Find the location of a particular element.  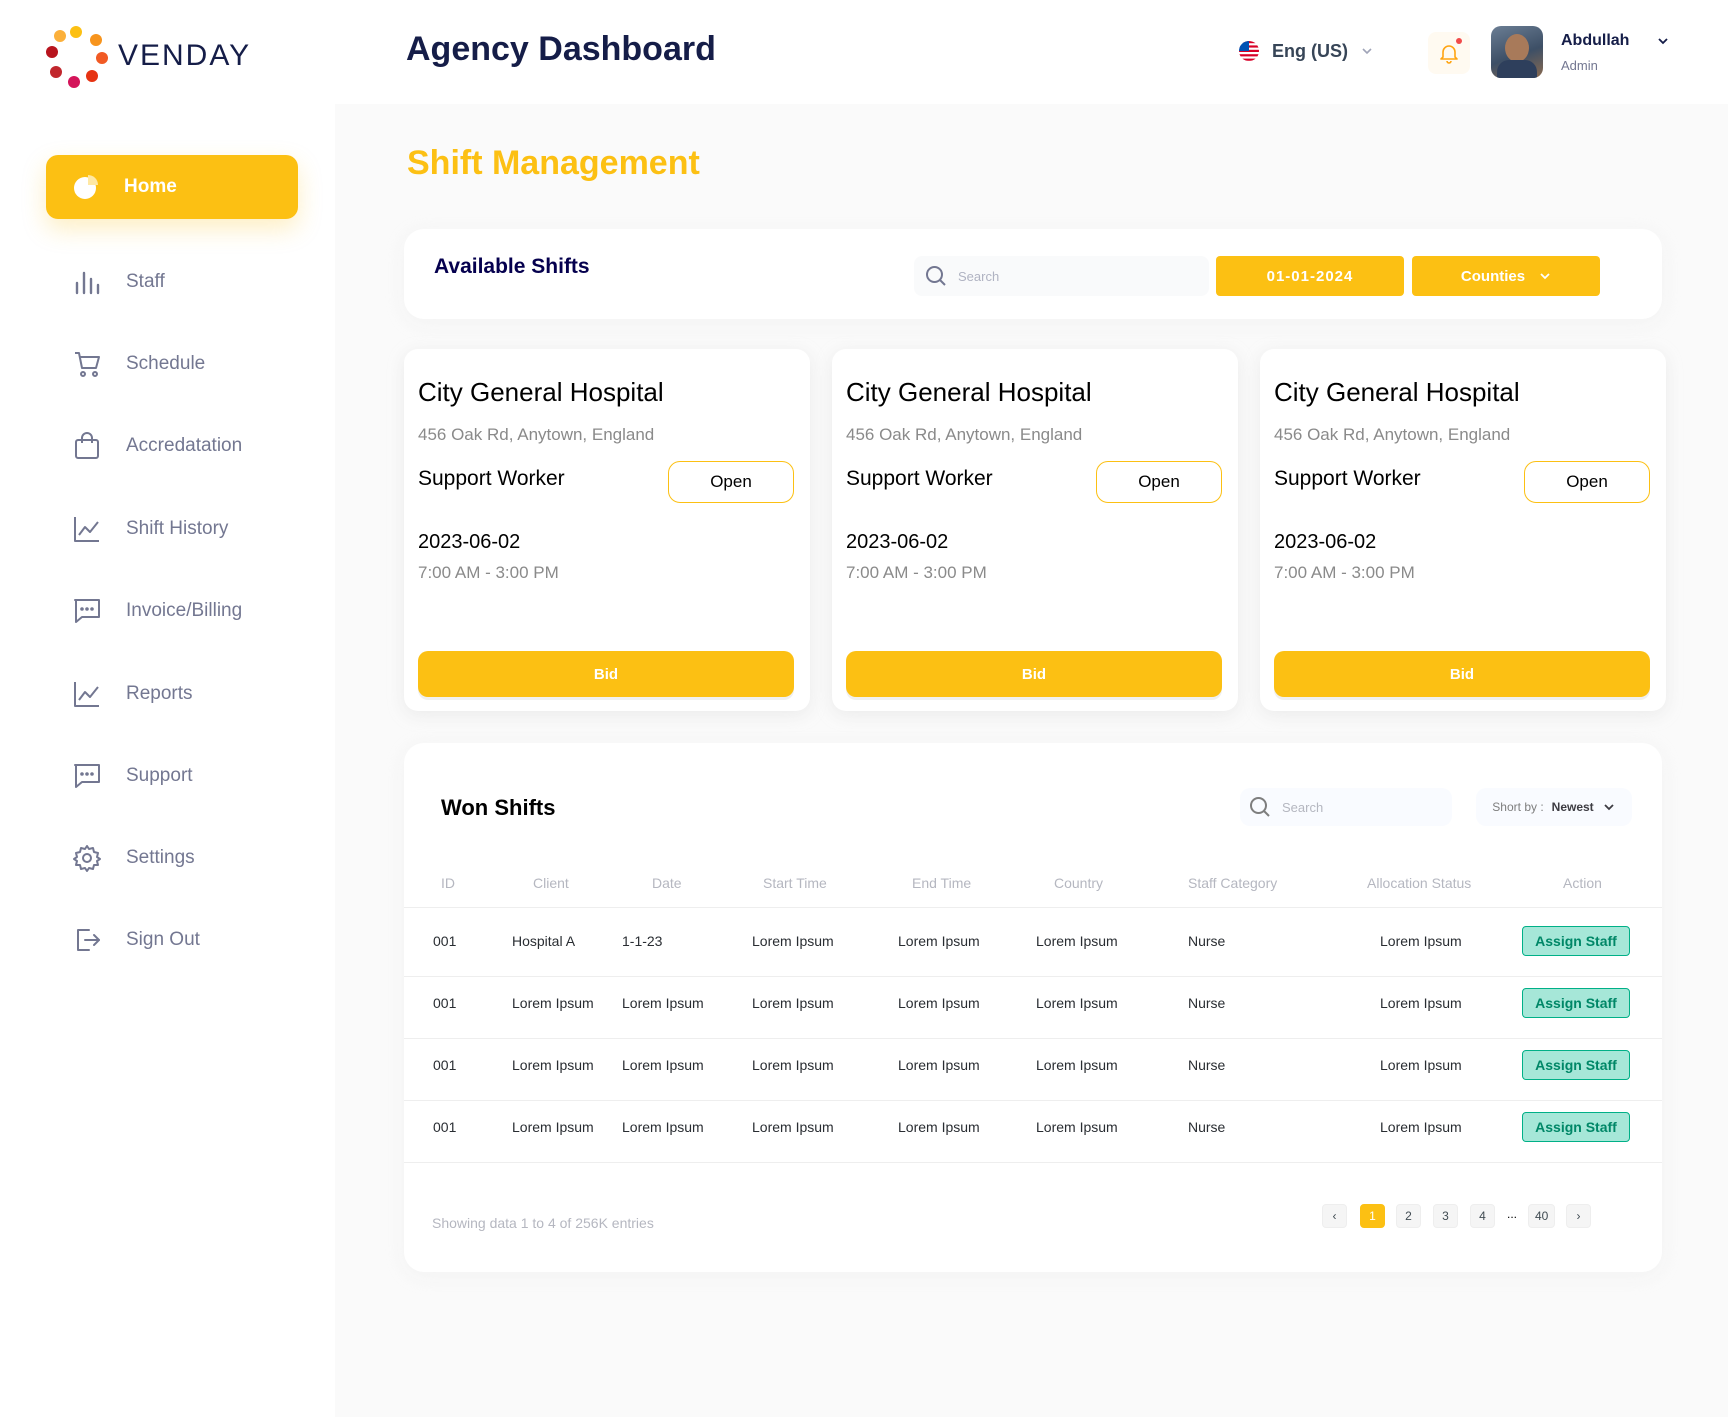

us-flag-icon is located at coordinates (1249, 51).